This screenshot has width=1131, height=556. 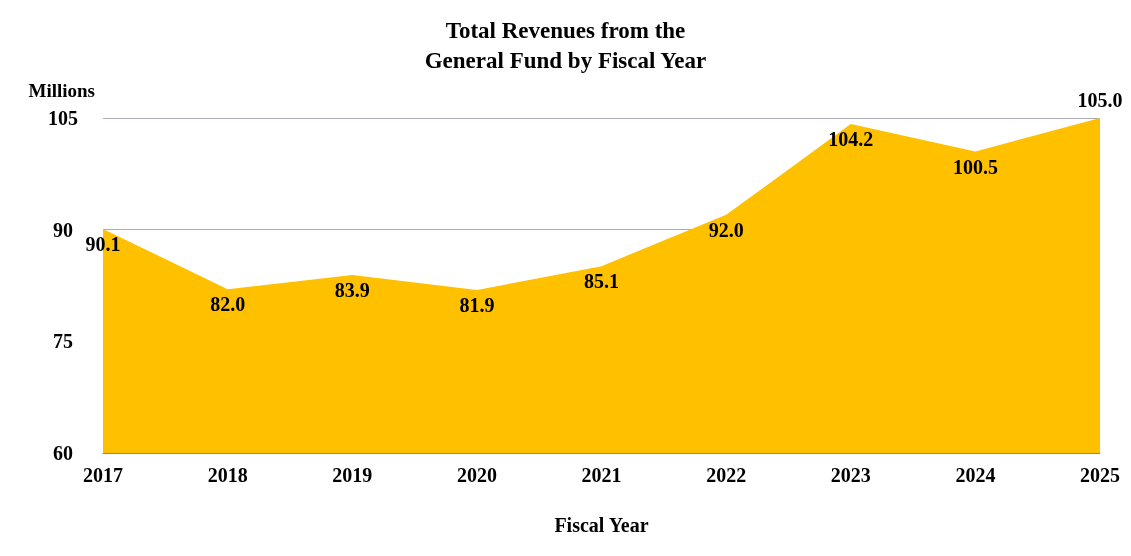 What do you see at coordinates (851, 138) in the screenshot?
I see `data-label: 104.2` at bounding box center [851, 138].